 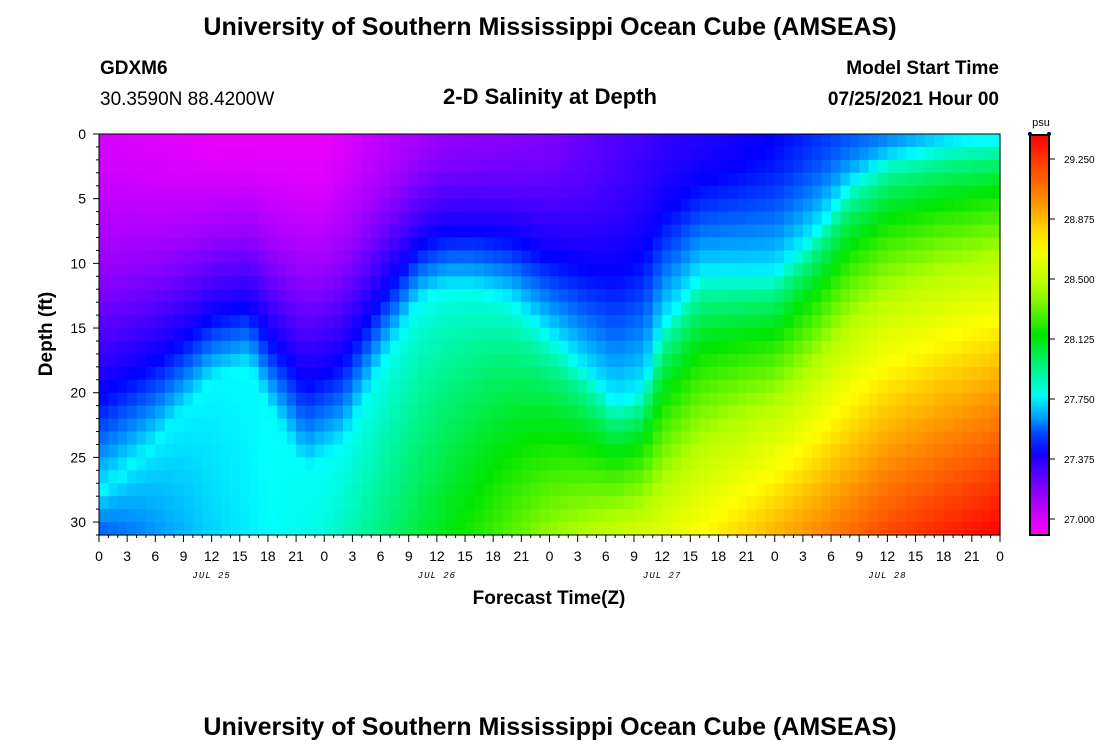 I want to click on model-start-label: Model Start Time, so click(x=922, y=68).